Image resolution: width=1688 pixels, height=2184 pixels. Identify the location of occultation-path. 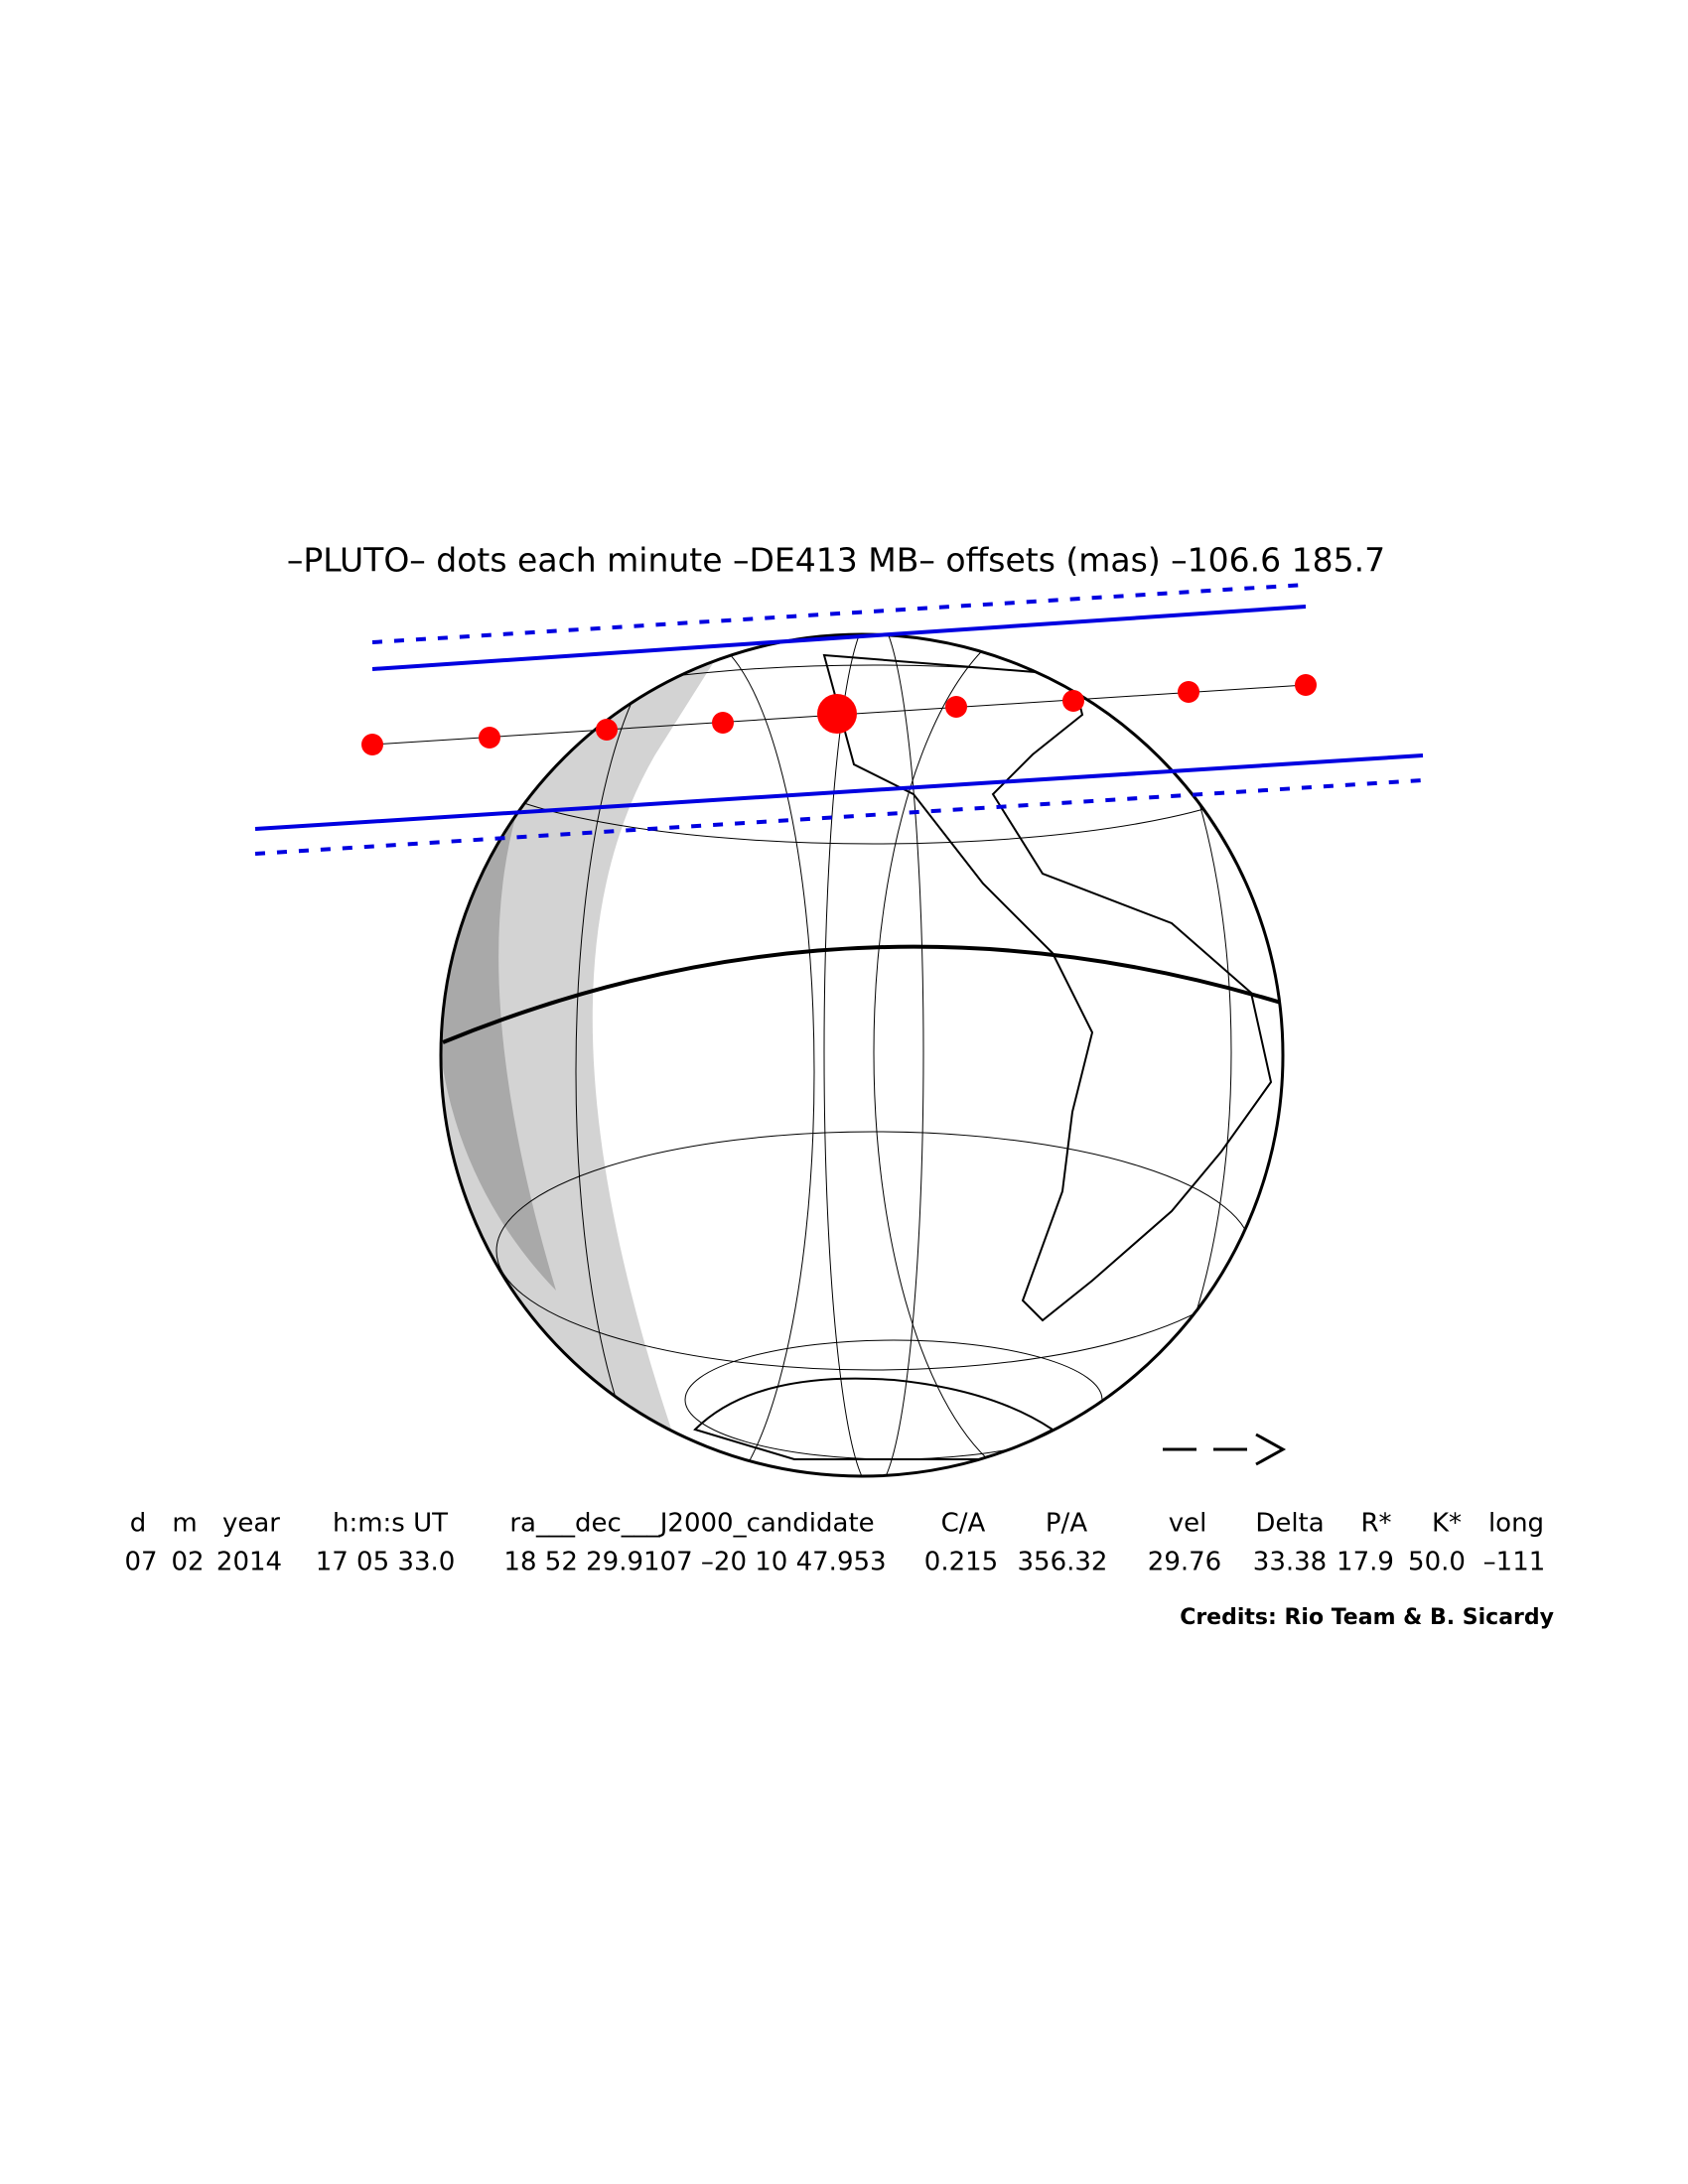
(839, 719).